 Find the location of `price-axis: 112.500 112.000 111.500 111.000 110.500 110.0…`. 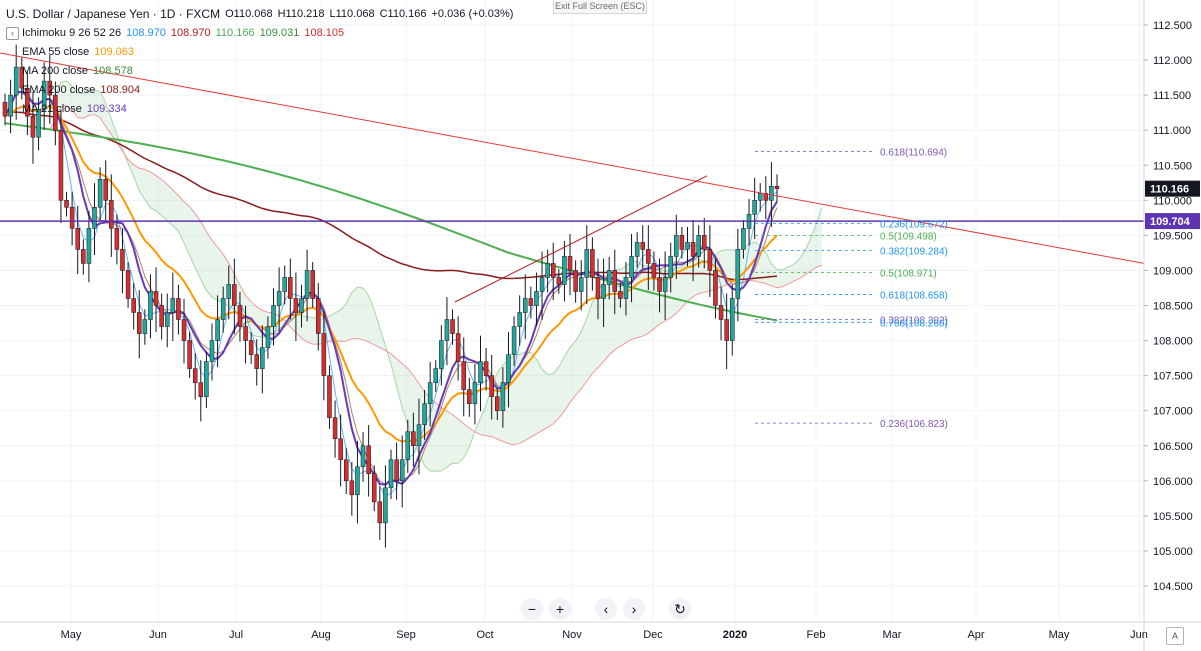

price-axis: 112.500 112.000 111.500 111.000 110.500 110.0… is located at coordinates (1171, 325).